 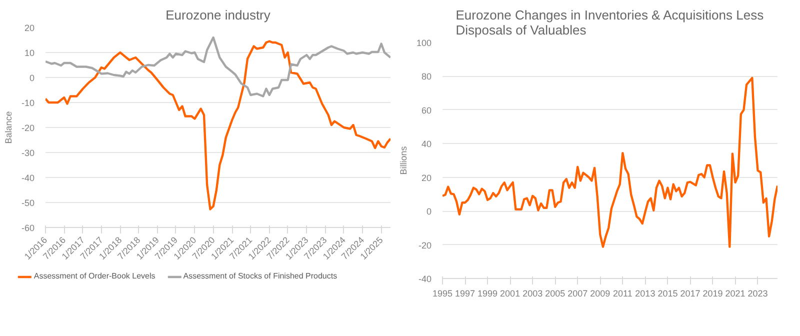 I want to click on chart-title: Eurozone industry, so click(x=218, y=15).